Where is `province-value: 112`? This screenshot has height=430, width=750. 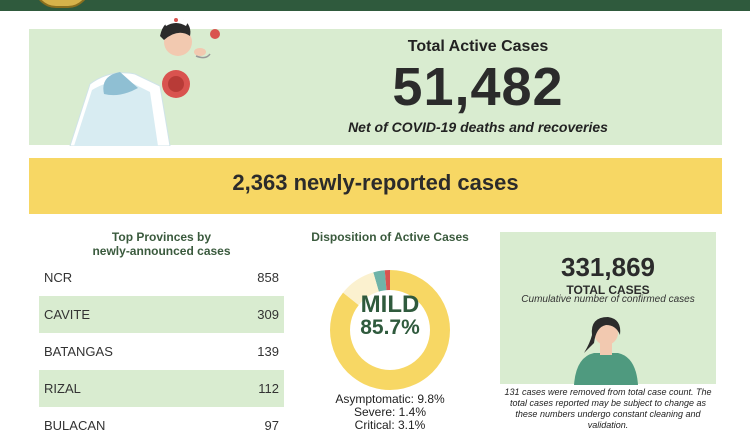 province-value: 112 is located at coordinates (268, 388).